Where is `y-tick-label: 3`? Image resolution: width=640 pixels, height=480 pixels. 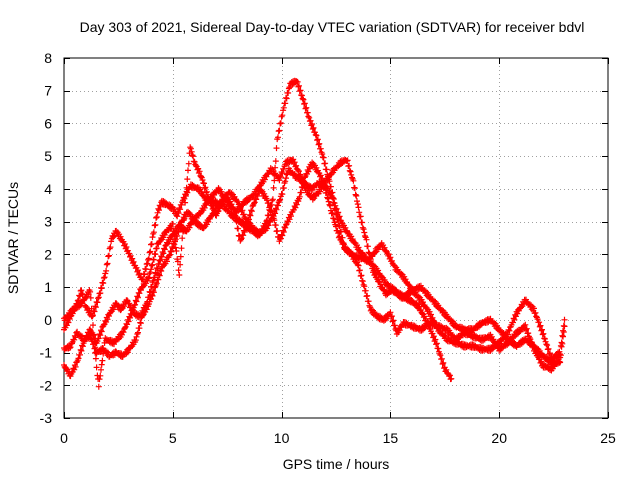 y-tick-label: 3 is located at coordinates (48, 222).